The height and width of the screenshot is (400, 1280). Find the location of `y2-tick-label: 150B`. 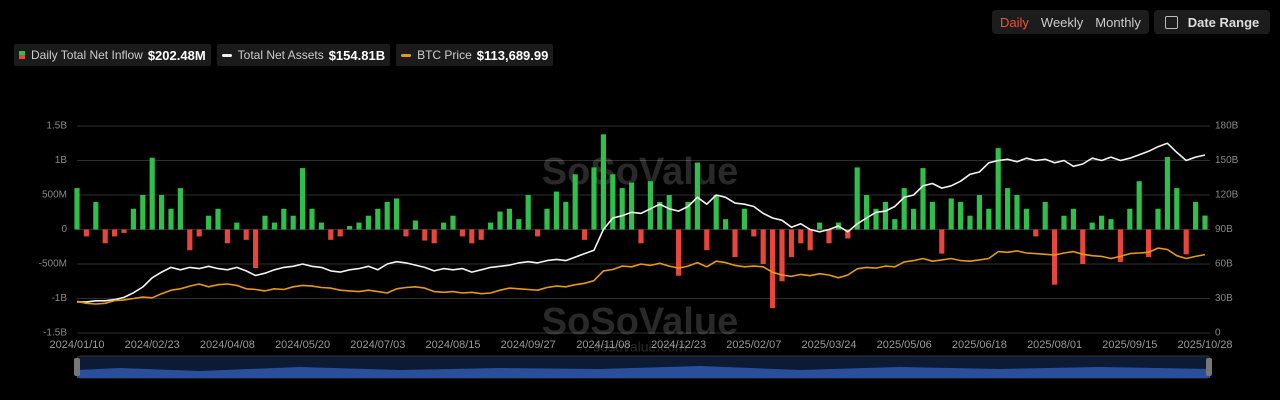

y2-tick-label: 150B is located at coordinates (1227, 160).